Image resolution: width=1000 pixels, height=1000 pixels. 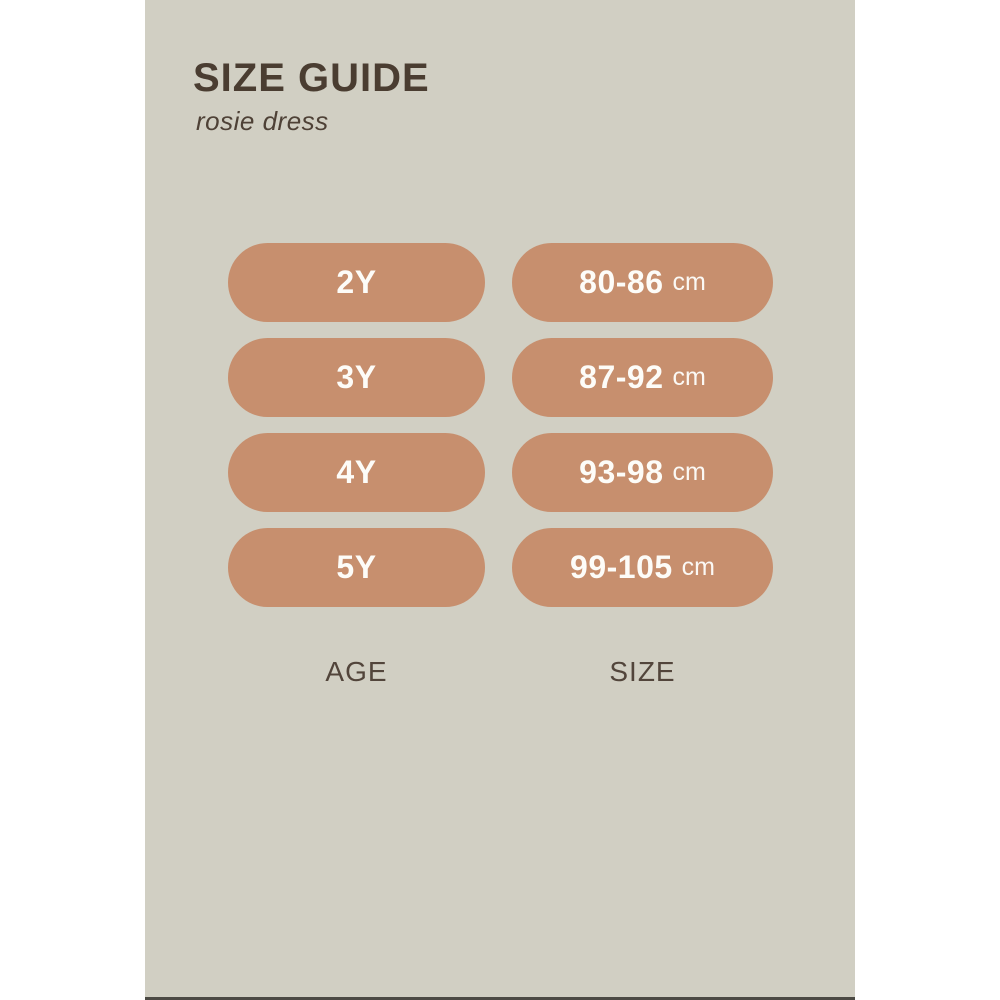 What do you see at coordinates (262, 121) in the screenshot?
I see `page-subtitle: rosie dress` at bounding box center [262, 121].